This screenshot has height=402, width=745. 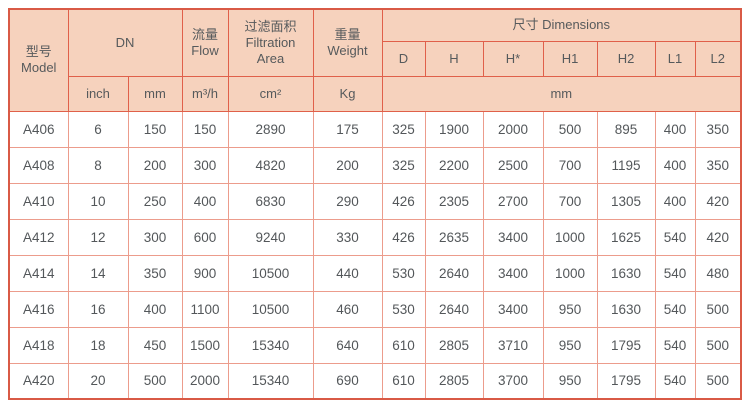 I want to click on model-cell: A418, so click(x=38, y=345).